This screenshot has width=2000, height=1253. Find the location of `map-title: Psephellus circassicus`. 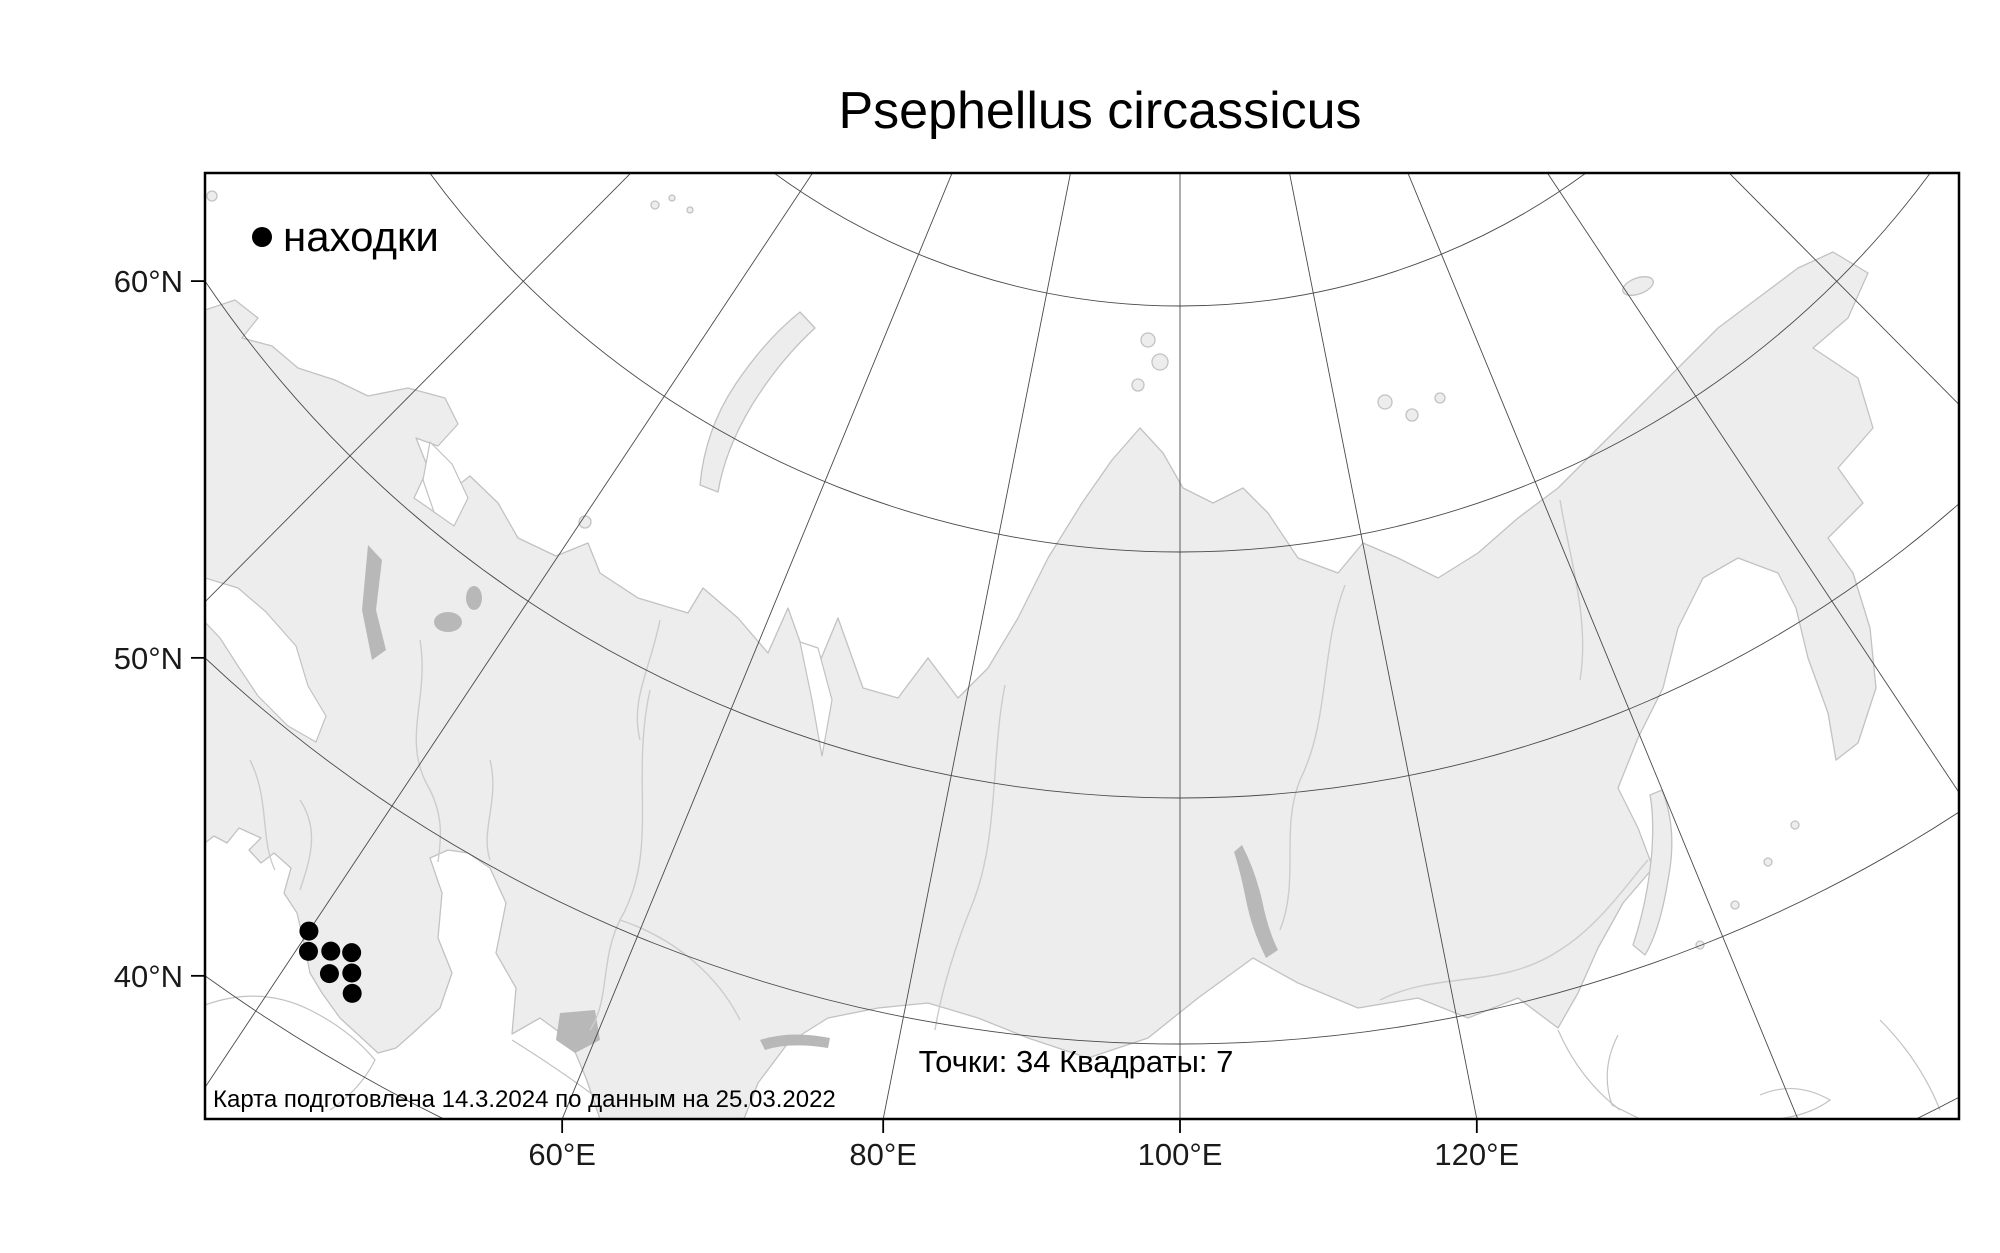

map-title: Psephellus circassicus is located at coordinates (1099, 111).